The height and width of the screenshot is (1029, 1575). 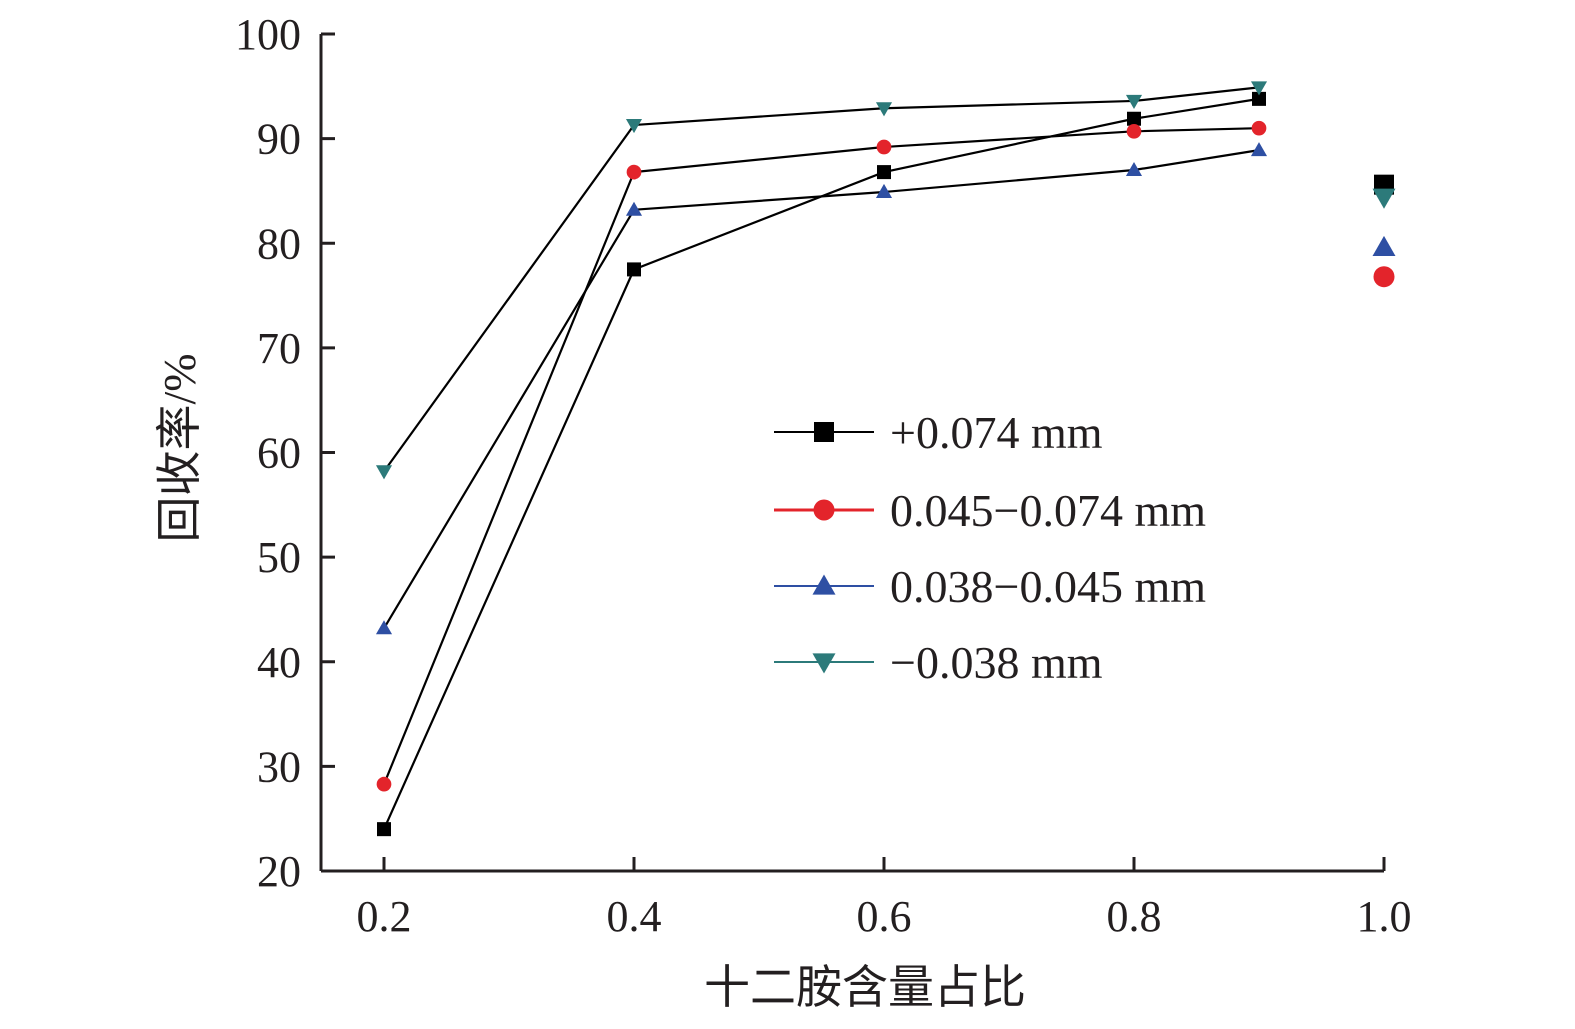 I want to click on x-tick-label: 1.0, so click(x=1384, y=916).